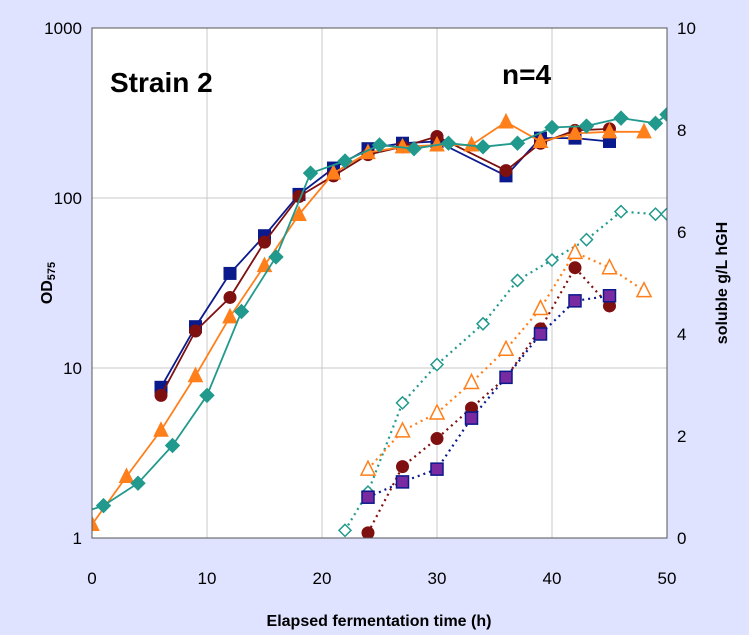 The width and height of the screenshot is (749, 635). What do you see at coordinates (681, 538) in the screenshot?
I see `y-right-tick-label: 0` at bounding box center [681, 538].